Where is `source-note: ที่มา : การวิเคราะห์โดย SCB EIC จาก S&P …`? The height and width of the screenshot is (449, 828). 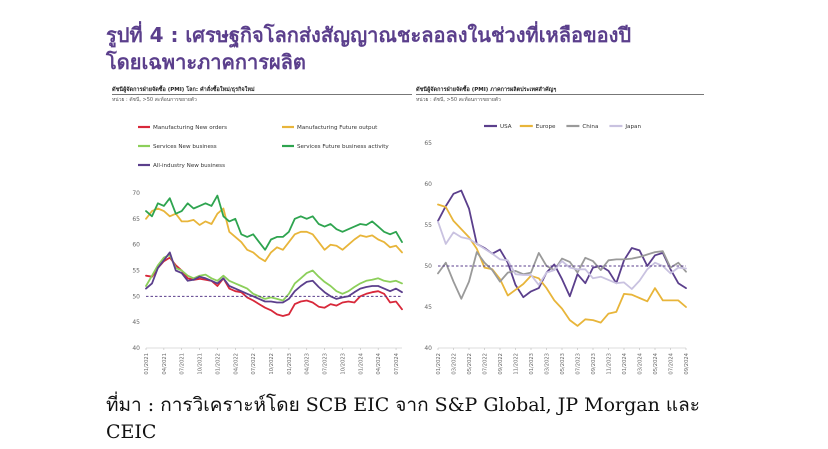
source-note: ที่มา : การวิเคราะห์โดย SCB EIC จาก S&P … is located at coordinates (403, 418).